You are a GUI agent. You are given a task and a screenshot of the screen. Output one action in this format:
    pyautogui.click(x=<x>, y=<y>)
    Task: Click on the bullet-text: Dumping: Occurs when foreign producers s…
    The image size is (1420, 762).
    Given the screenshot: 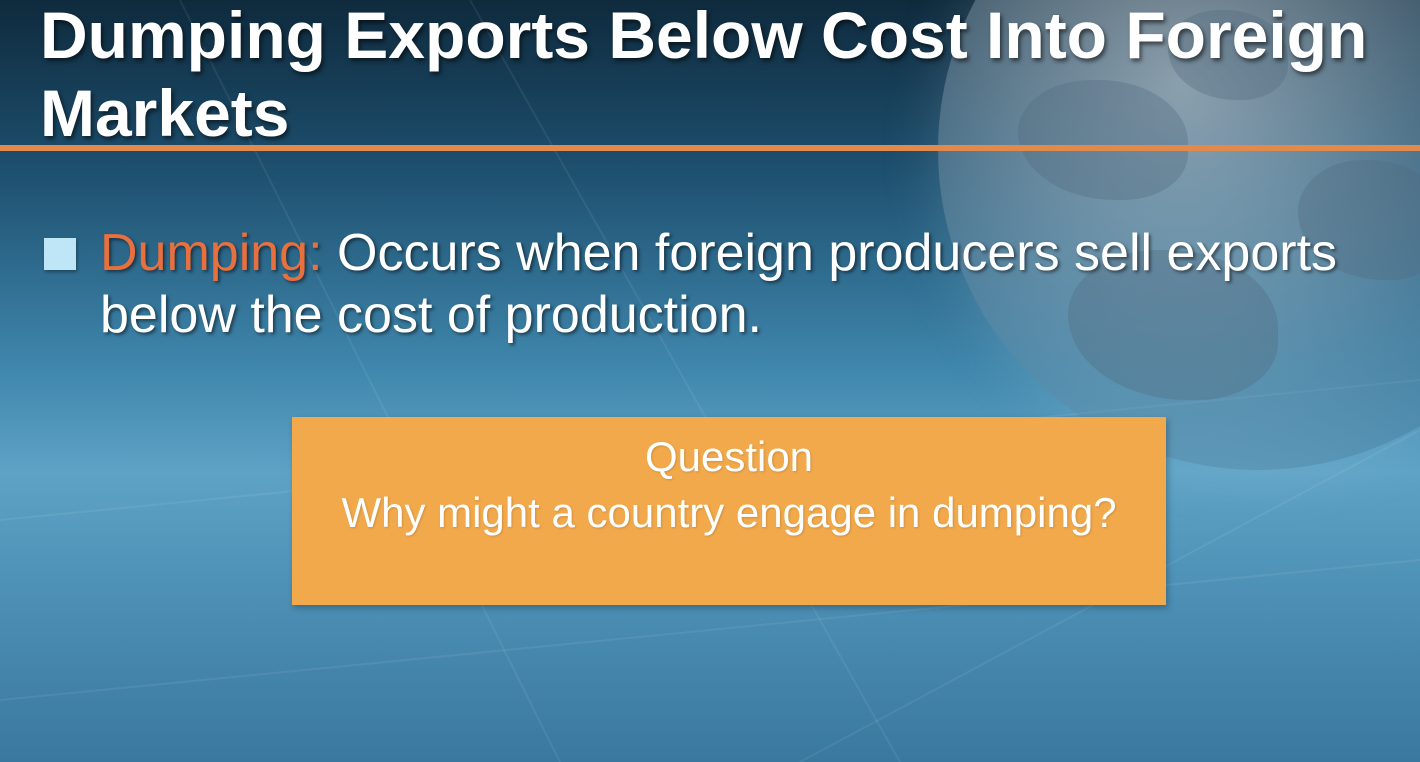 What is the action you would take?
    pyautogui.click(x=745, y=284)
    